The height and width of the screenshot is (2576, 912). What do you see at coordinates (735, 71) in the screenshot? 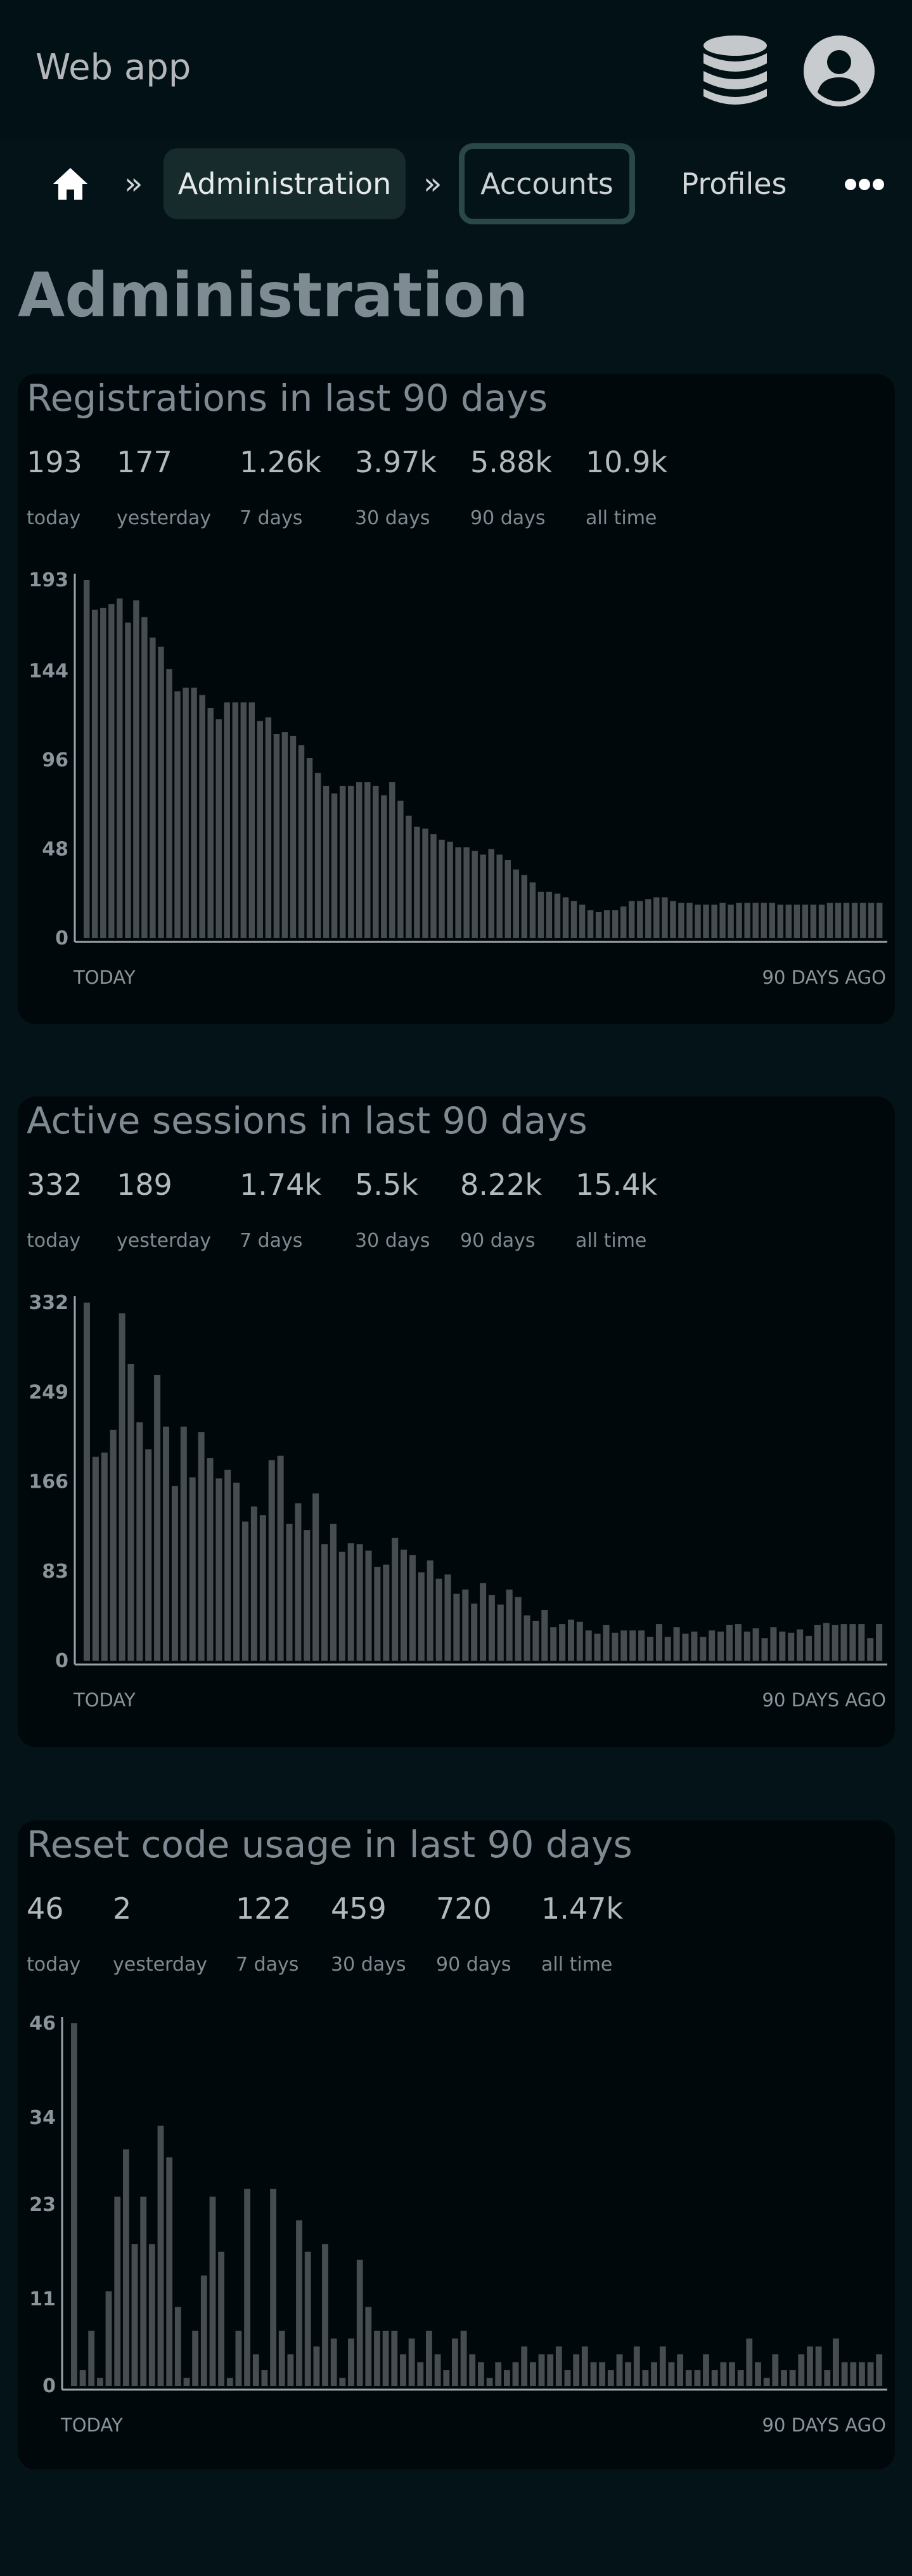
I see `database-icon` at bounding box center [735, 71].